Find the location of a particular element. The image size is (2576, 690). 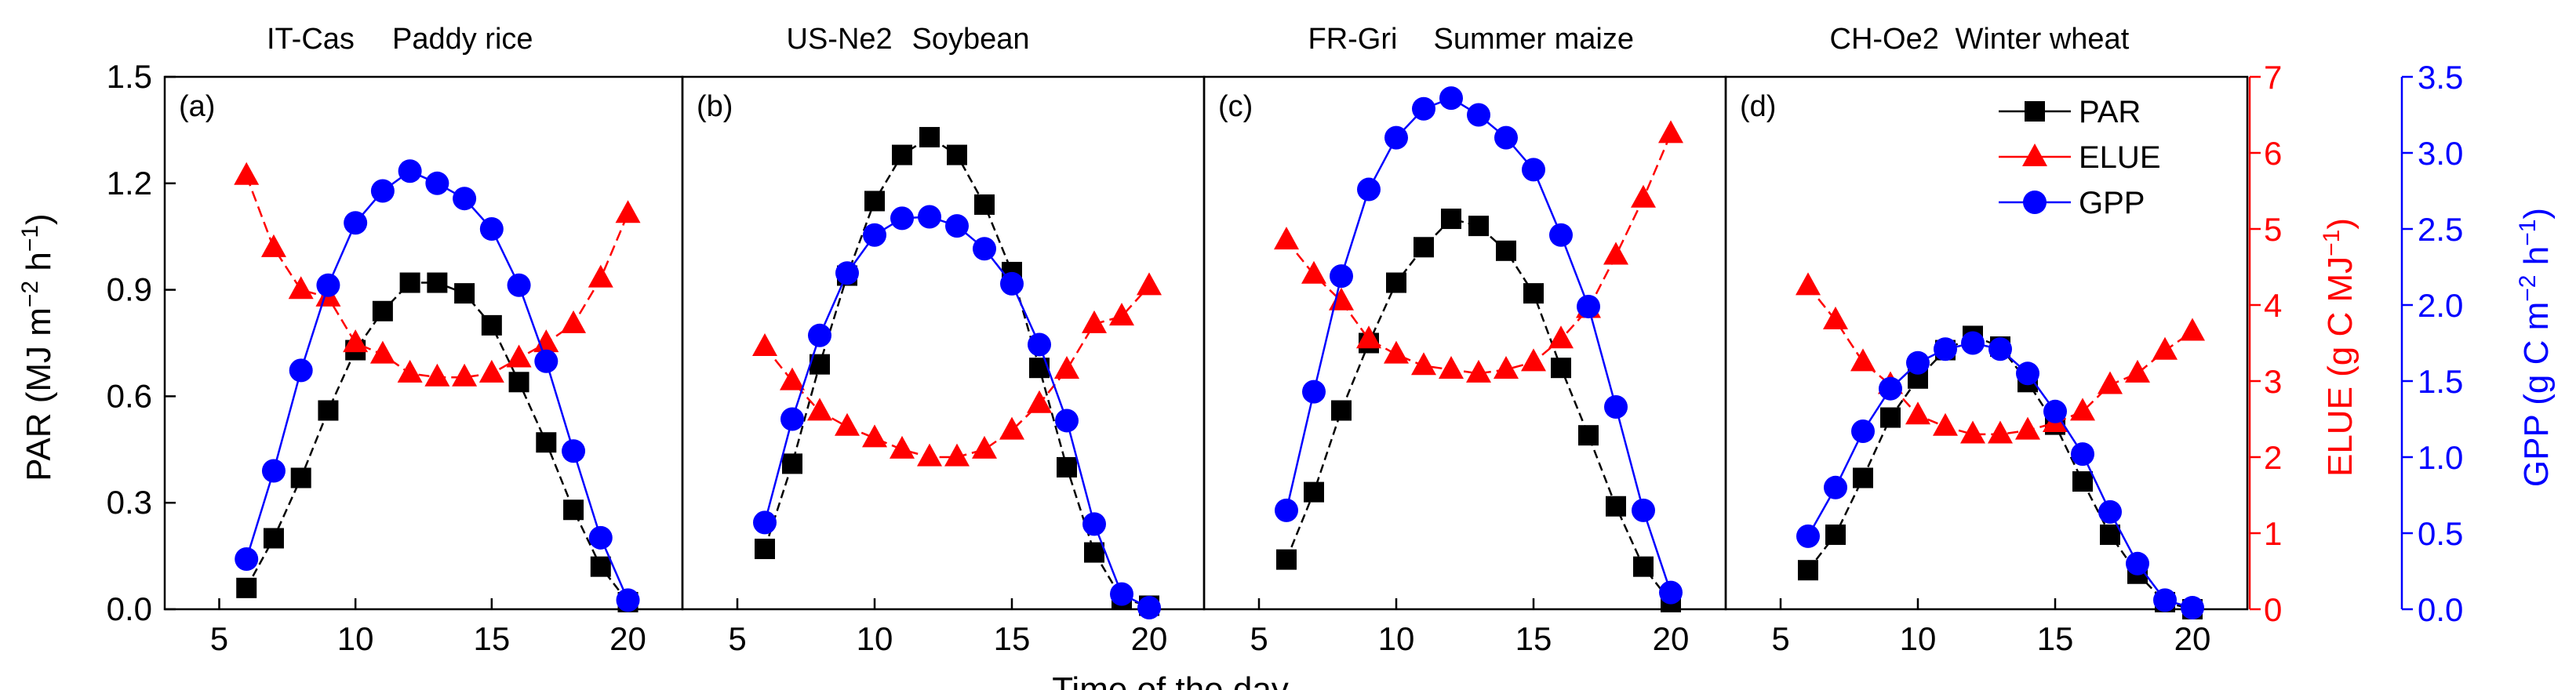

par-tick-label: 0.3 is located at coordinates (129, 502).